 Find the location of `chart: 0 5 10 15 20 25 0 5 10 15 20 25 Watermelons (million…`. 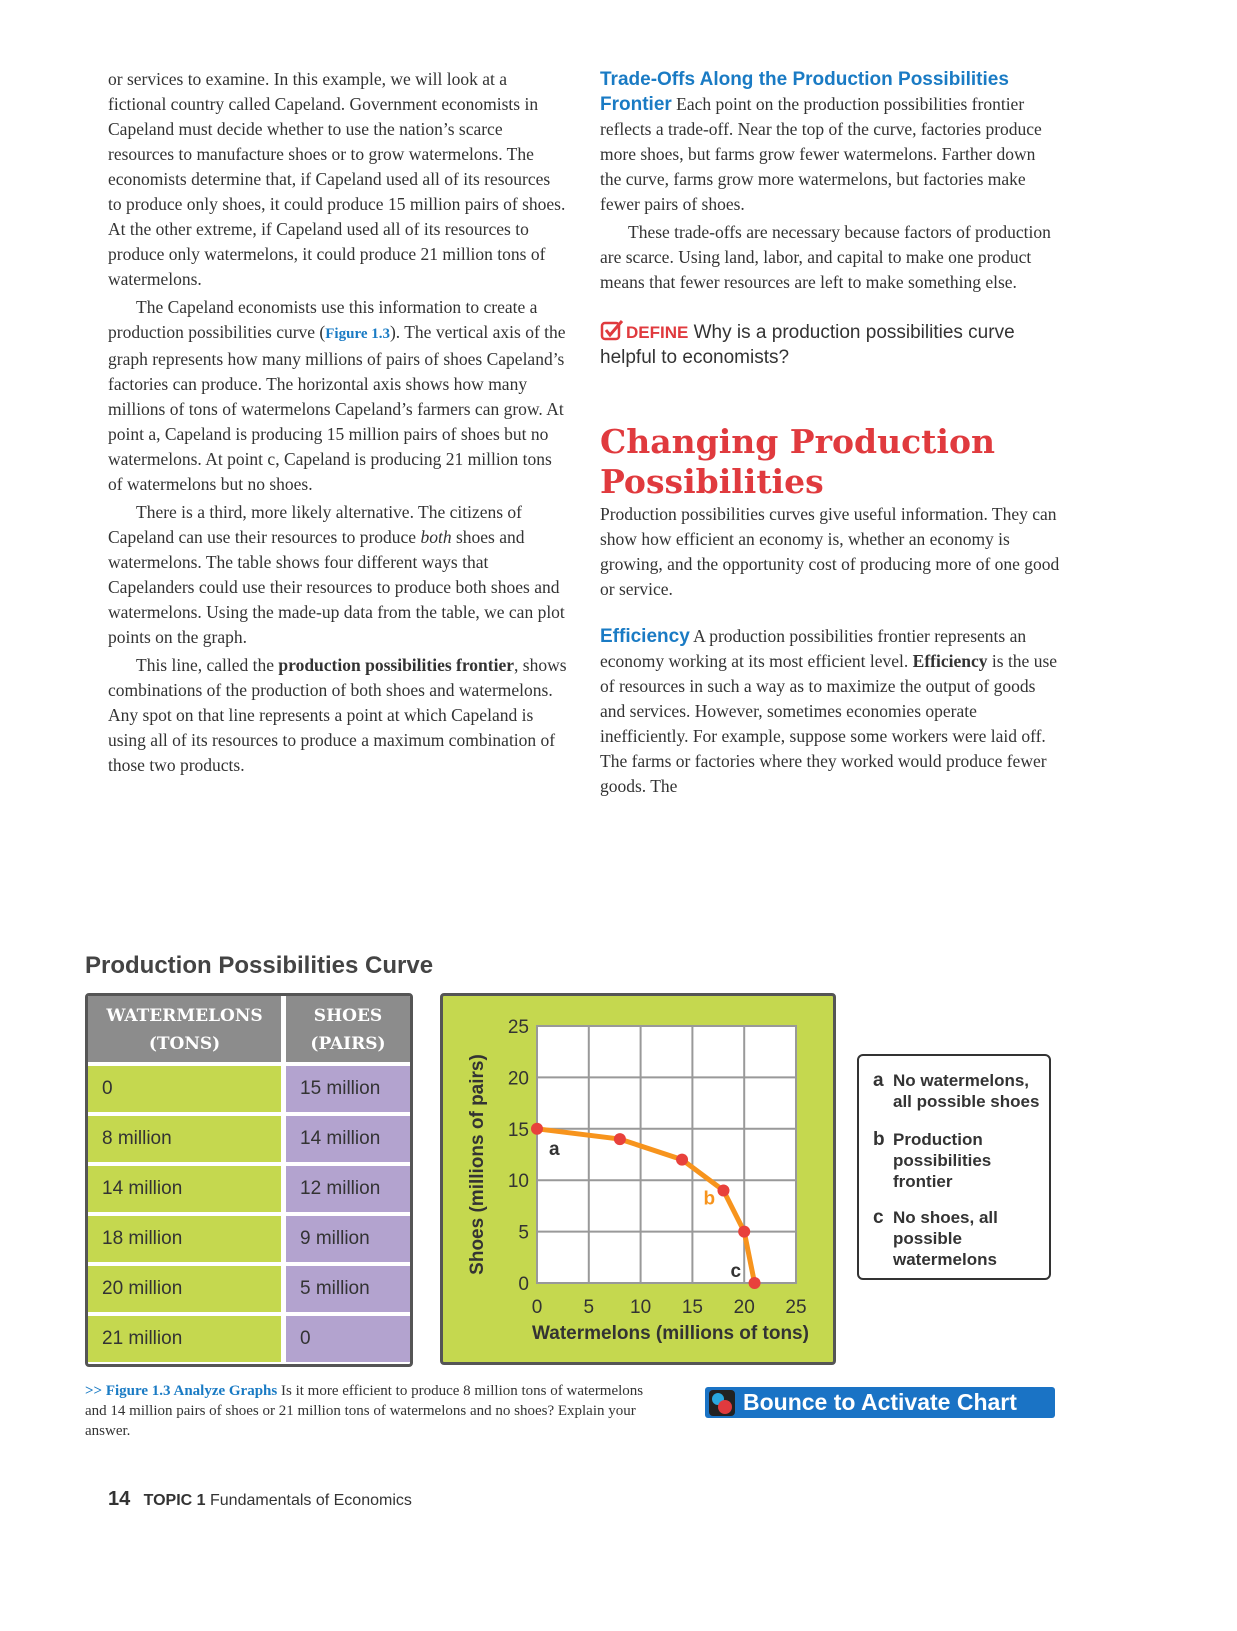

chart: 0 5 10 15 20 25 0 5 10 15 20 25 Watermelons (million… is located at coordinates (638, 1180).